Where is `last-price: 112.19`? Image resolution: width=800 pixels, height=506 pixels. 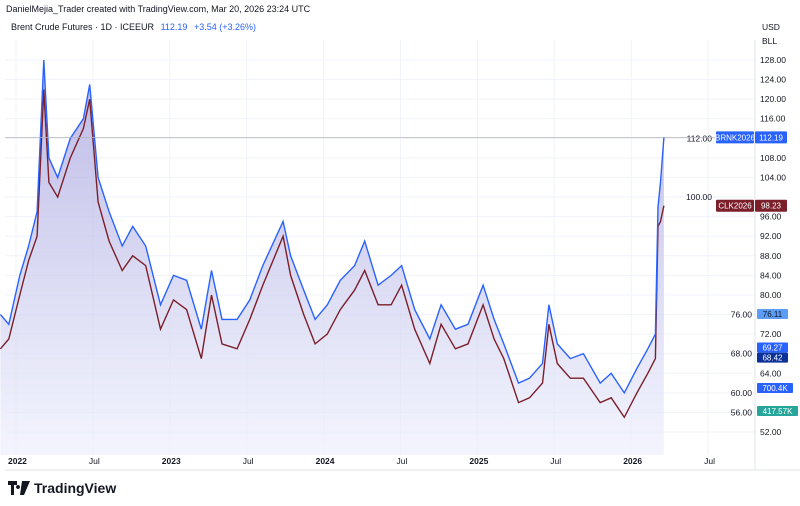 last-price: 112.19 is located at coordinates (174, 27).